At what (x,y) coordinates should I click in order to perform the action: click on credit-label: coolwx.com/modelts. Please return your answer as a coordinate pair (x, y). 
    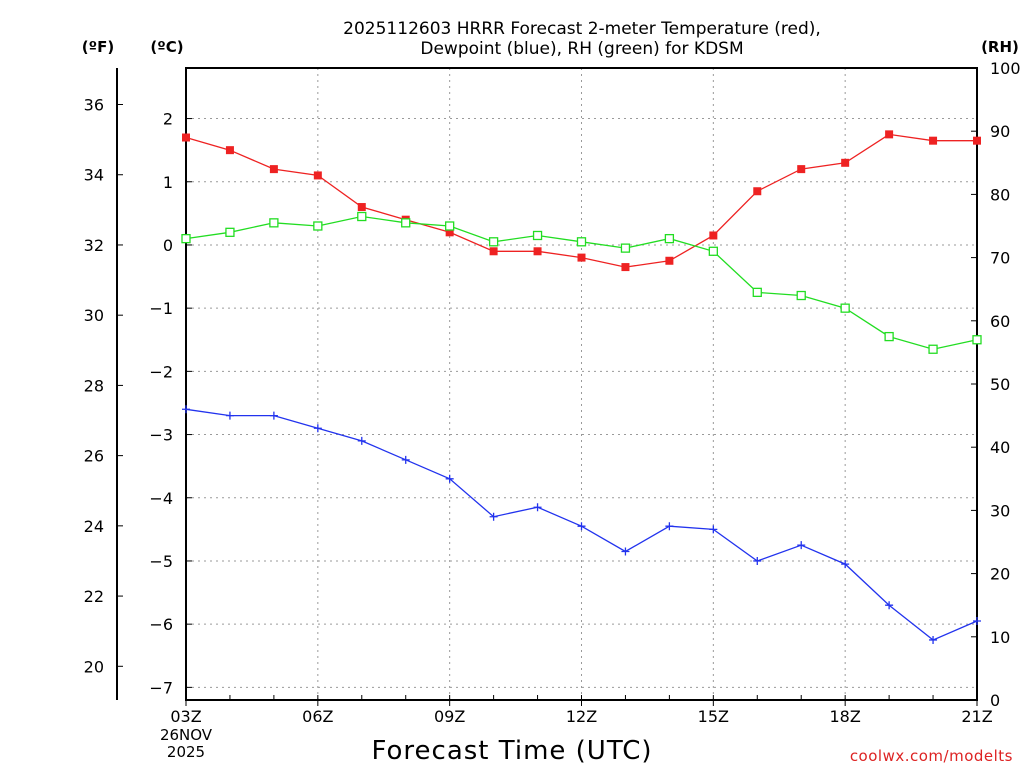
    Looking at the image, I should click on (931, 756).